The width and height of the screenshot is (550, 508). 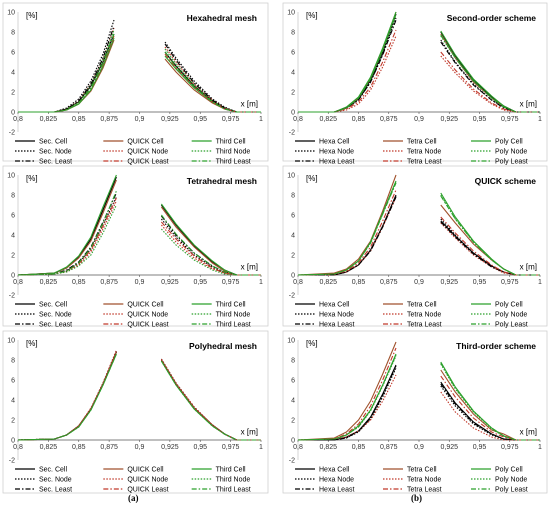 What do you see at coordinates (334, 142) in the screenshot?
I see `legend-label: Hexa Cell` at bounding box center [334, 142].